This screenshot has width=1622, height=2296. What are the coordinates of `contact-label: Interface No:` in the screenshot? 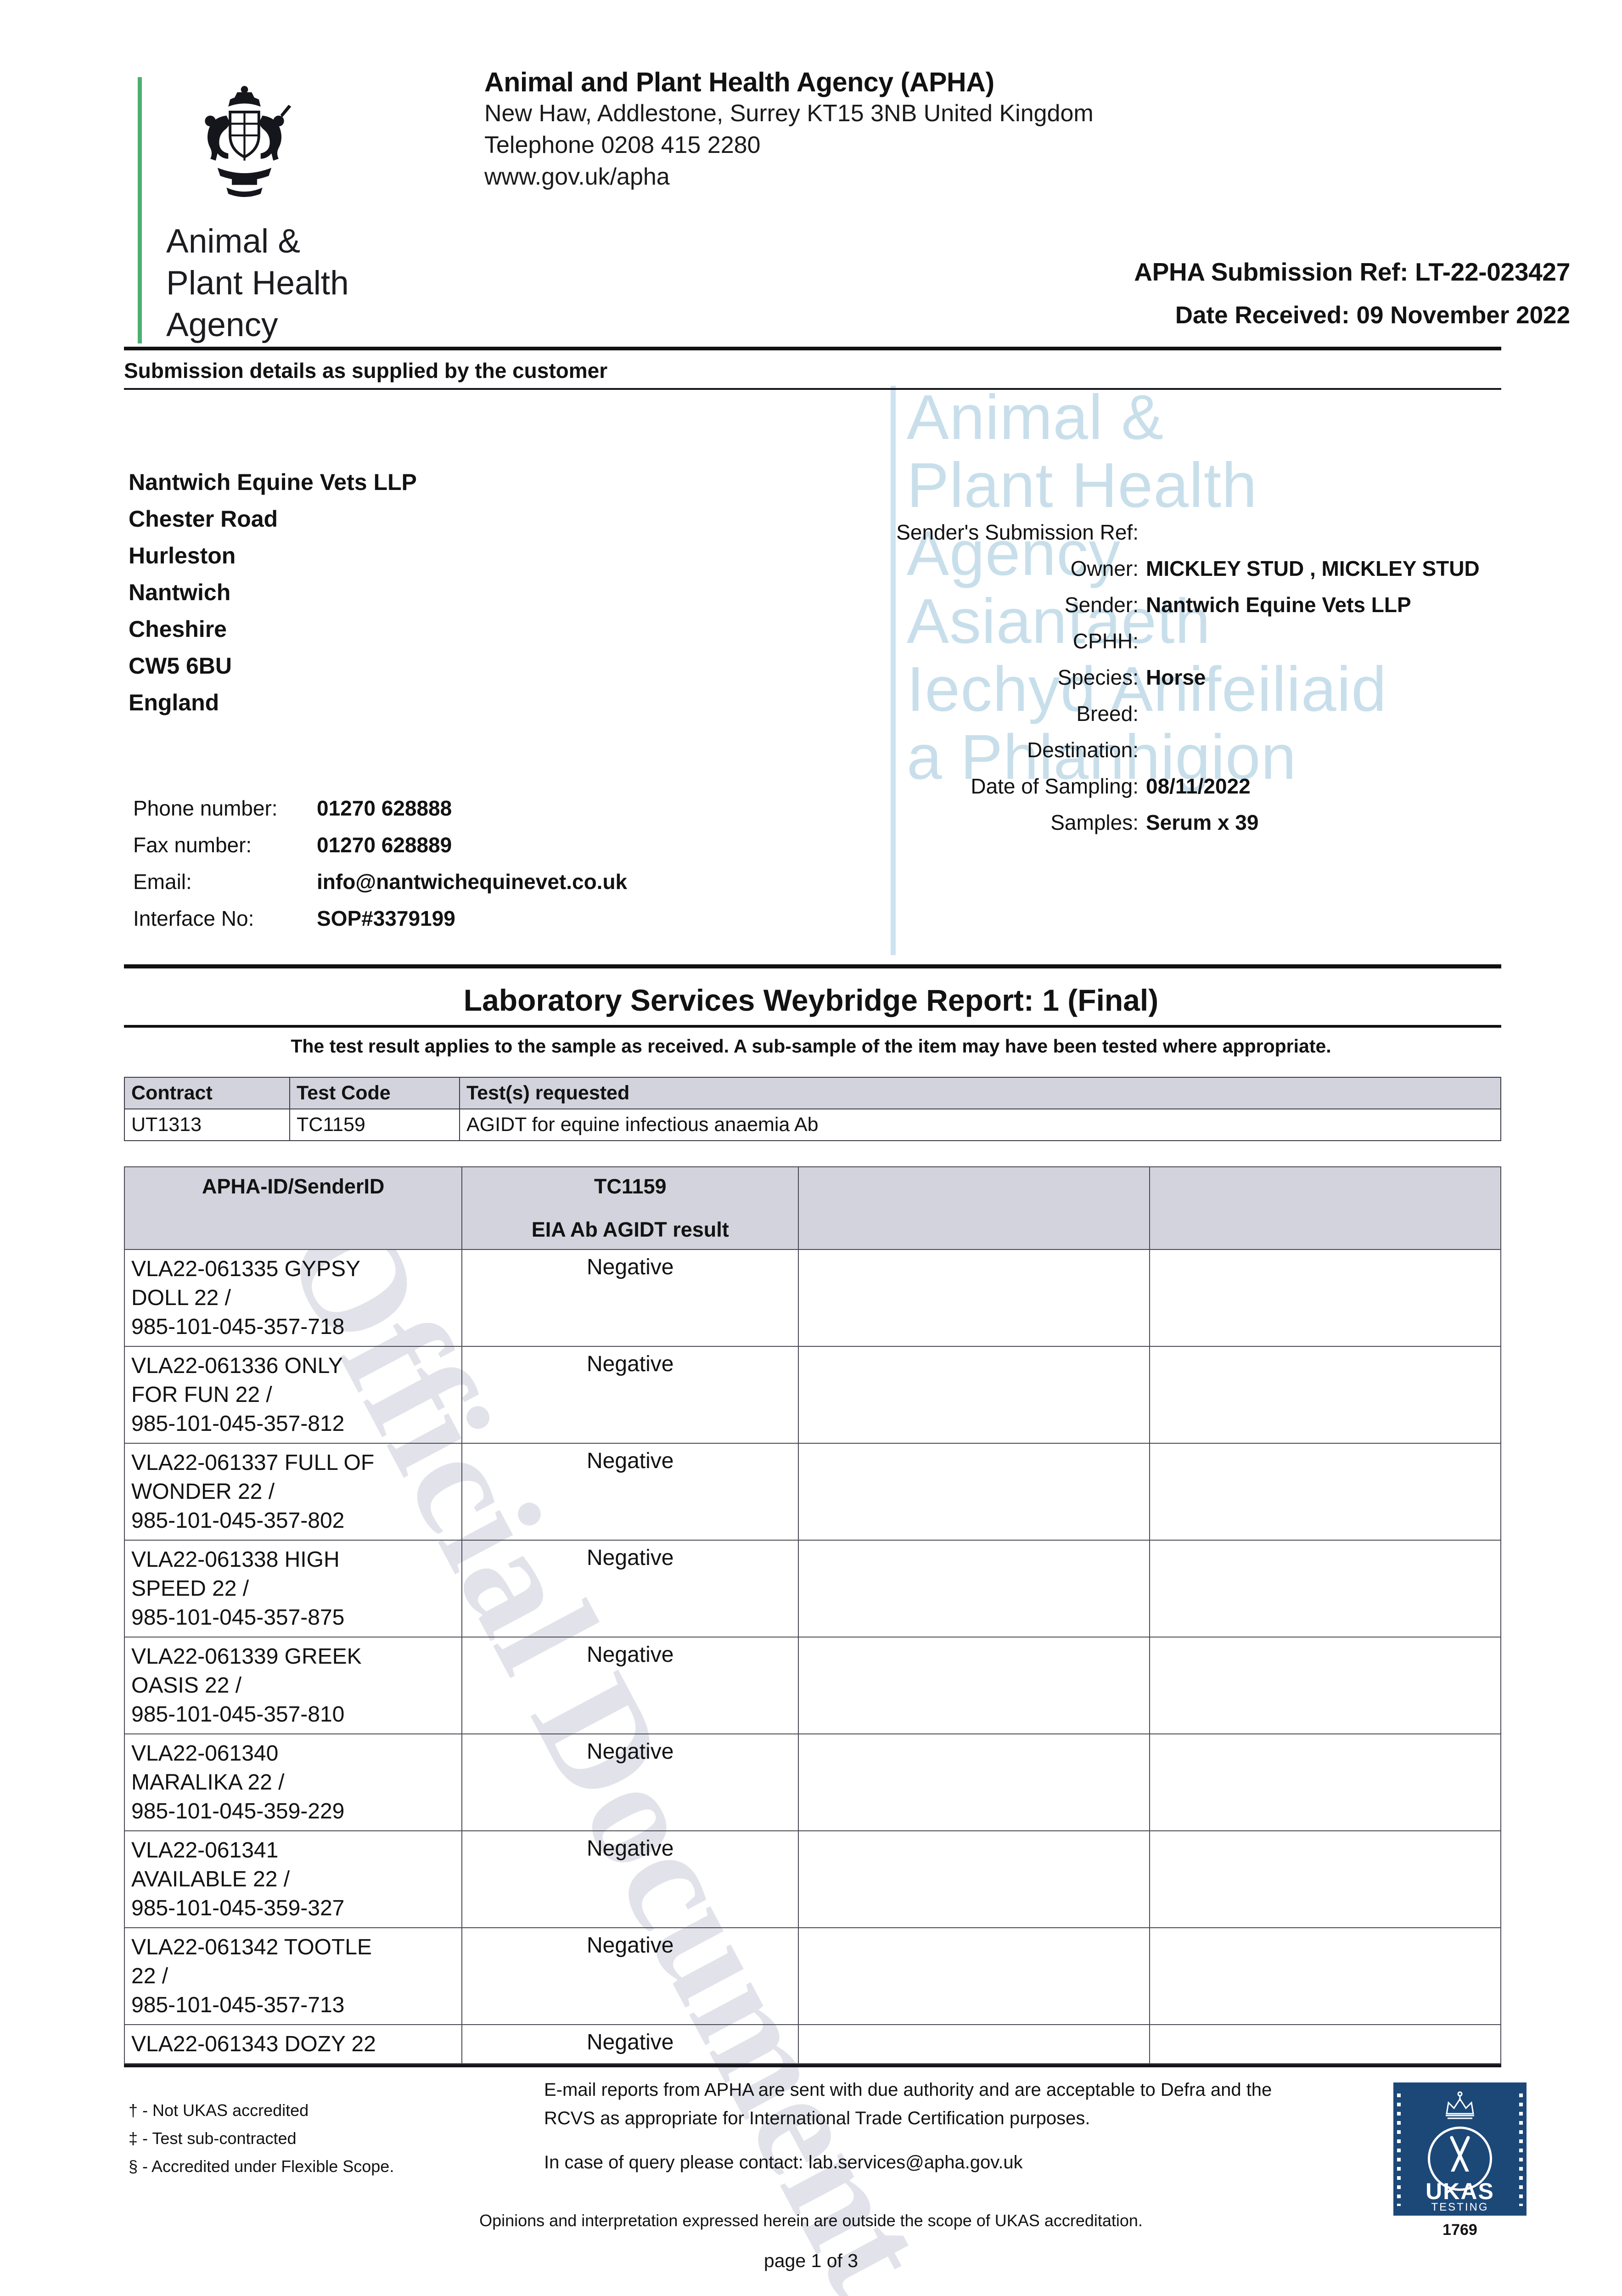 It's located at (193, 918).